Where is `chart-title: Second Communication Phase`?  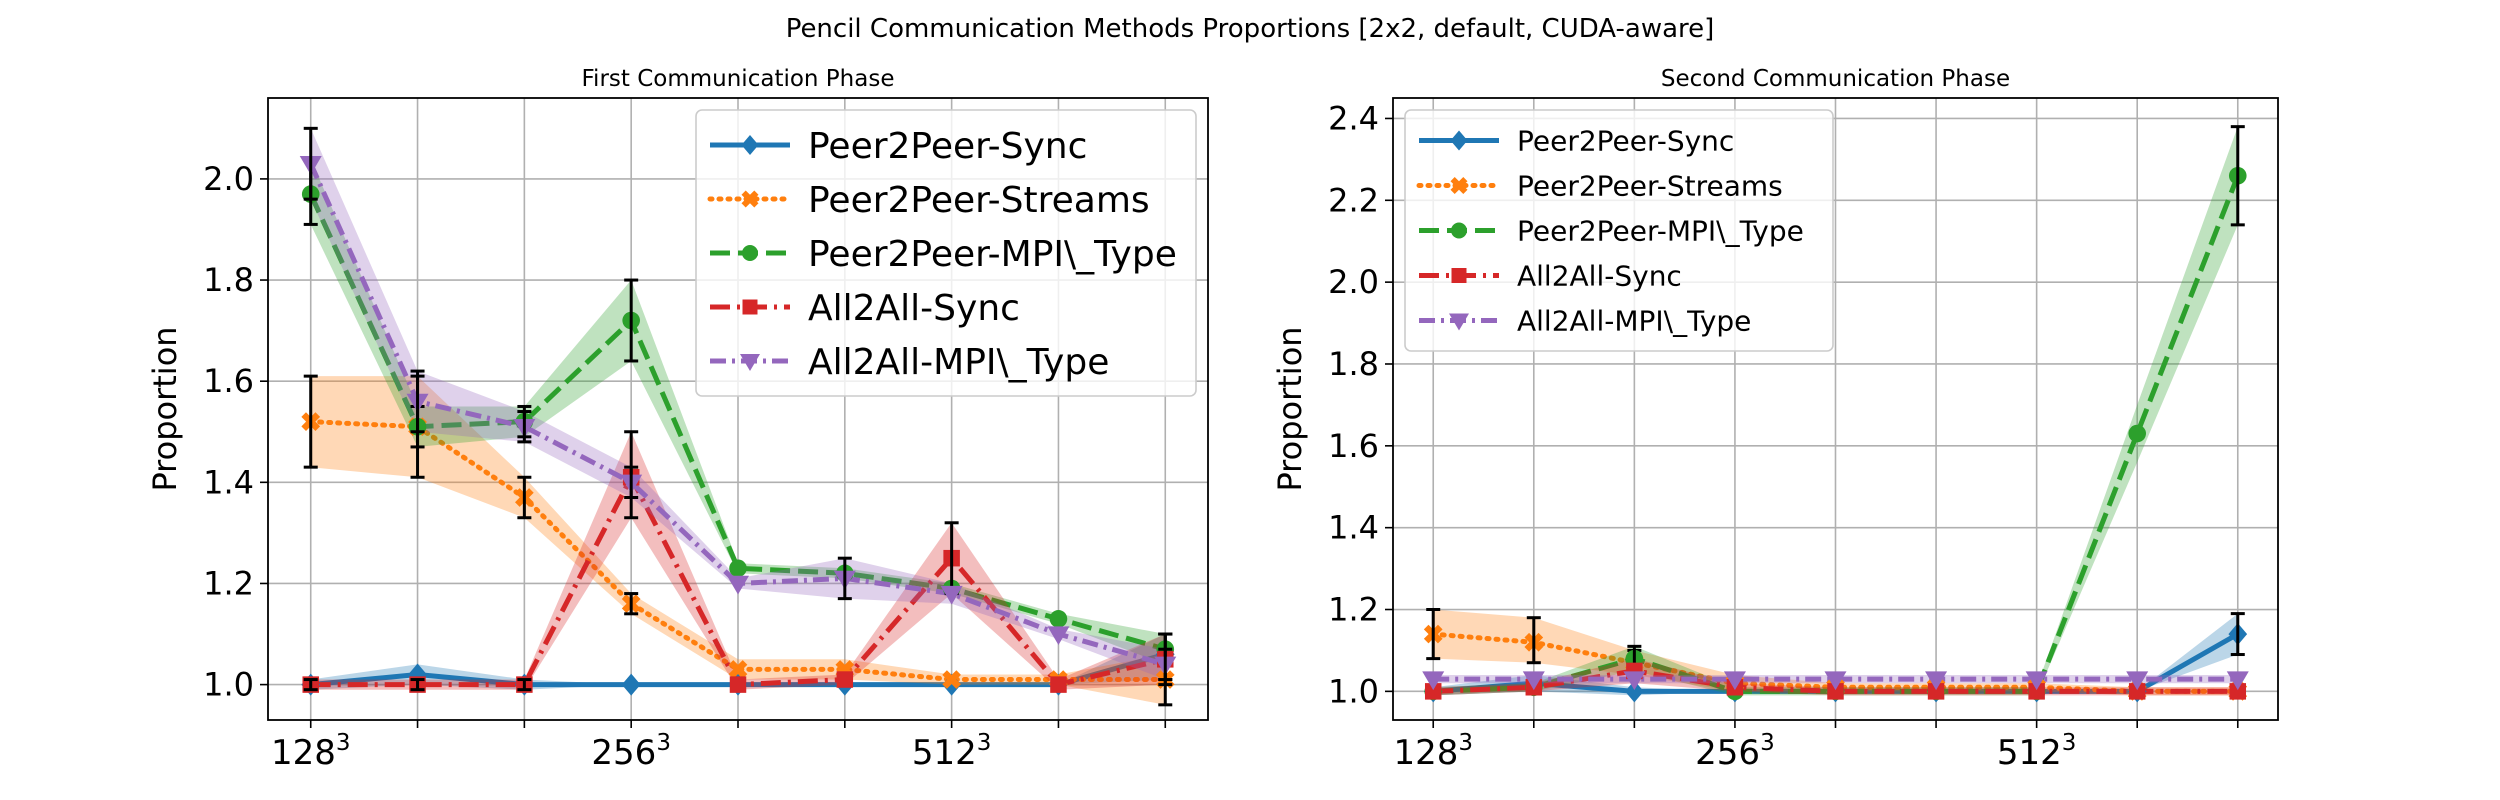
chart-title: Second Communication Phase is located at coordinates (1835, 79).